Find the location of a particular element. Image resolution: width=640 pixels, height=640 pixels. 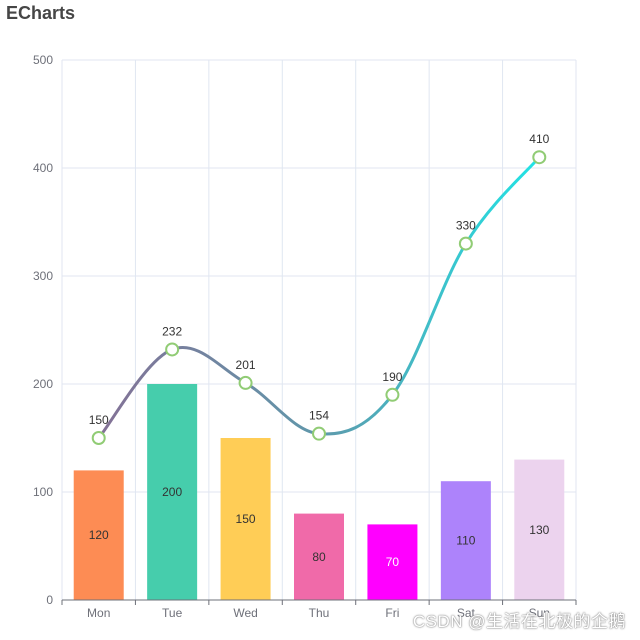

x-tick-label: Mon is located at coordinates (98, 613).